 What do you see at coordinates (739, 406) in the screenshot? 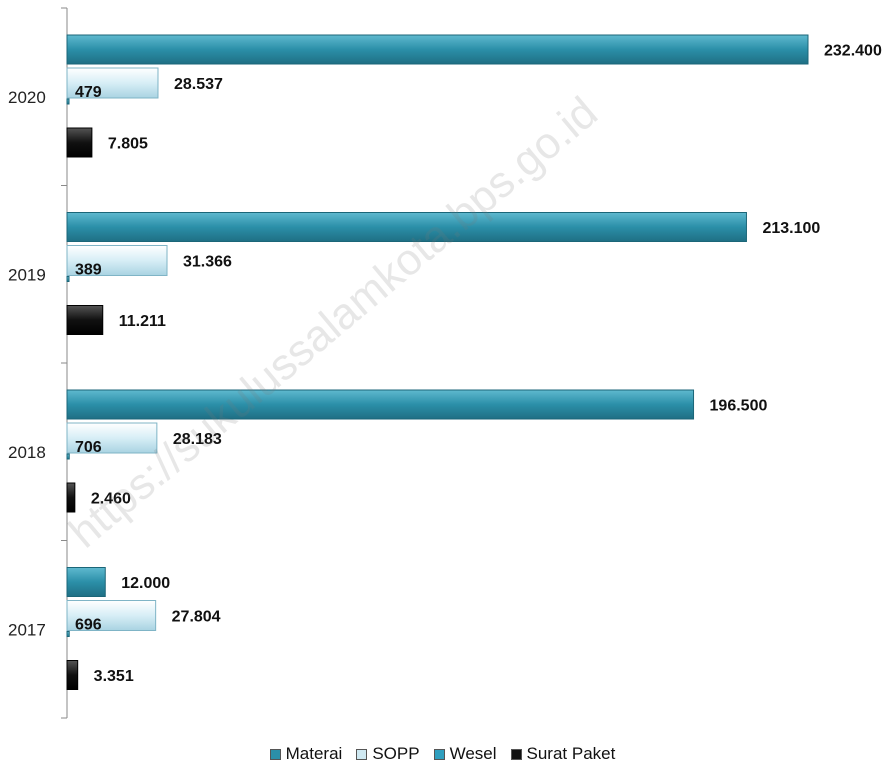
I see `value-label-materai-2018: 196.500` at bounding box center [739, 406].